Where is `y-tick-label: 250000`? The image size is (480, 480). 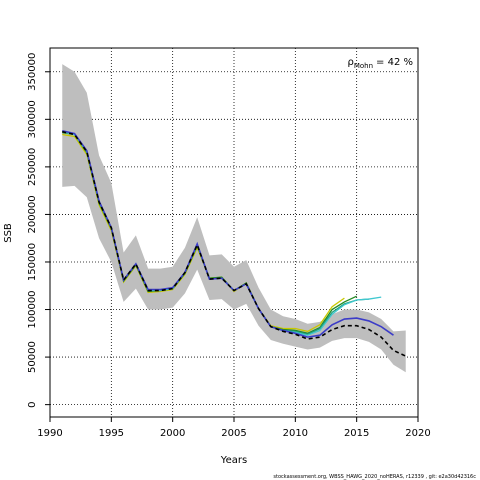
y-tick-label: 250000 is located at coordinates (32, 167).